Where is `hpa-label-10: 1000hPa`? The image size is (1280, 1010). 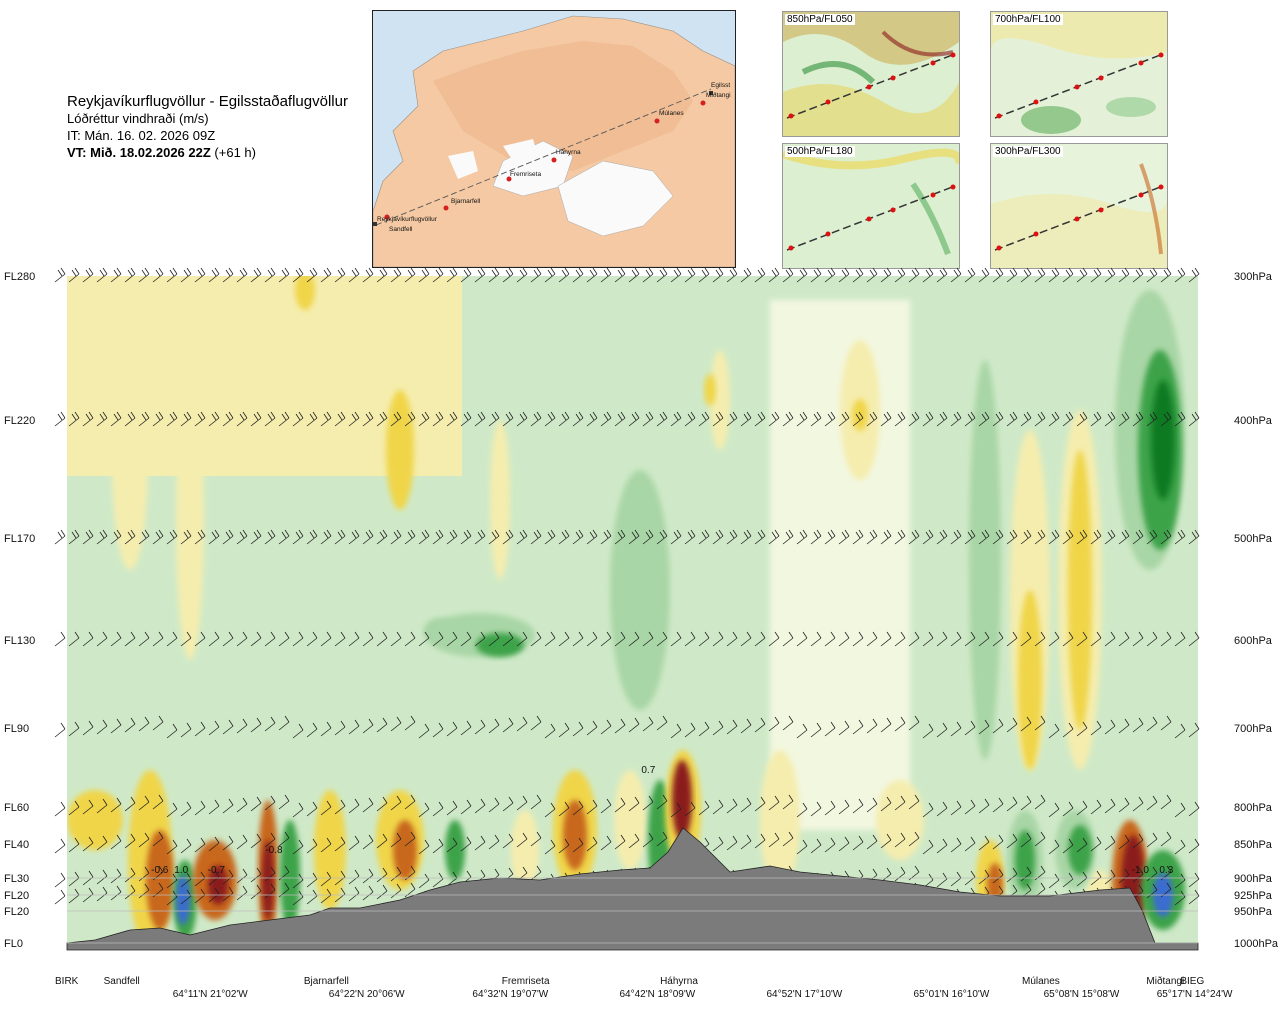
hpa-label-10: 1000hPa is located at coordinates (1256, 944).